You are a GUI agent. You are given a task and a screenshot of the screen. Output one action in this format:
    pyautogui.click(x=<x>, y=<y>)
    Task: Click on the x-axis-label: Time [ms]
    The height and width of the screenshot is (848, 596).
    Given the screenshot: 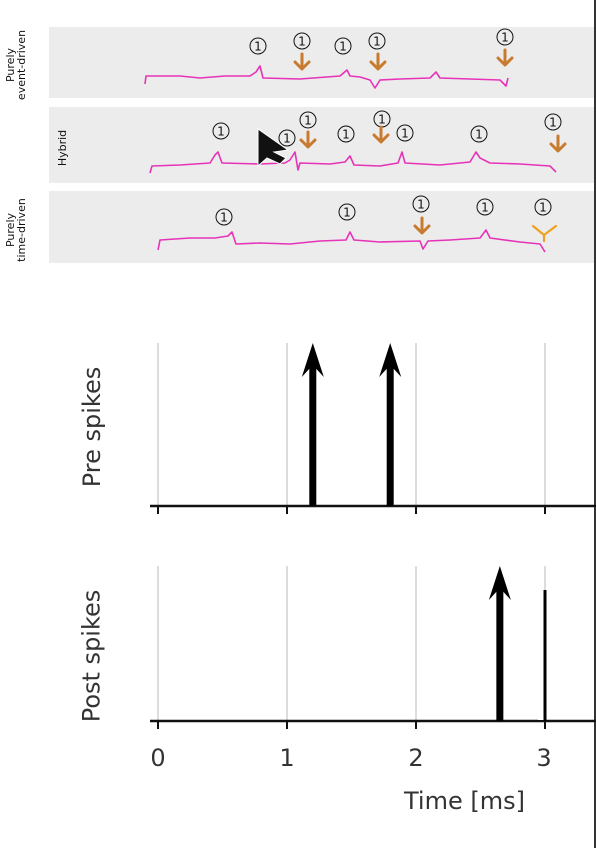 What is the action you would take?
    pyautogui.click(x=464, y=801)
    